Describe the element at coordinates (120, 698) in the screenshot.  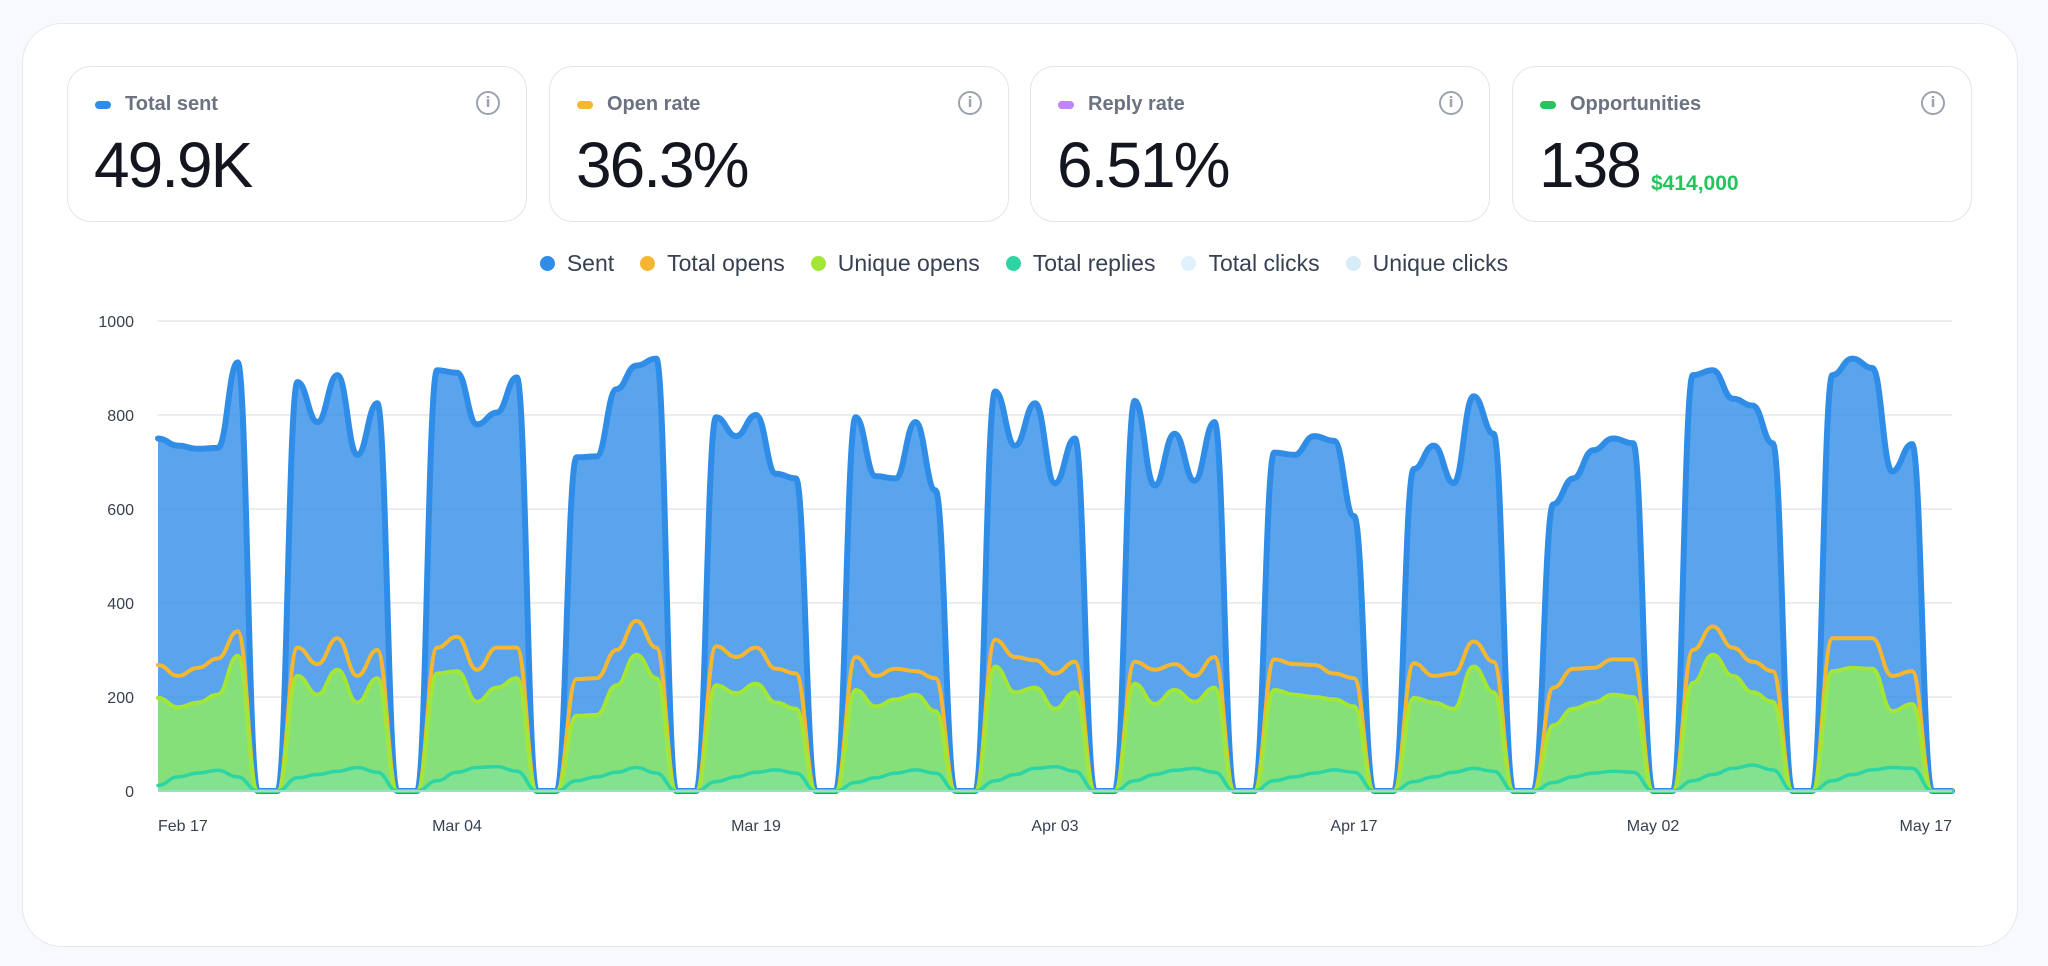
I see `y-tick-label: 200` at that location.